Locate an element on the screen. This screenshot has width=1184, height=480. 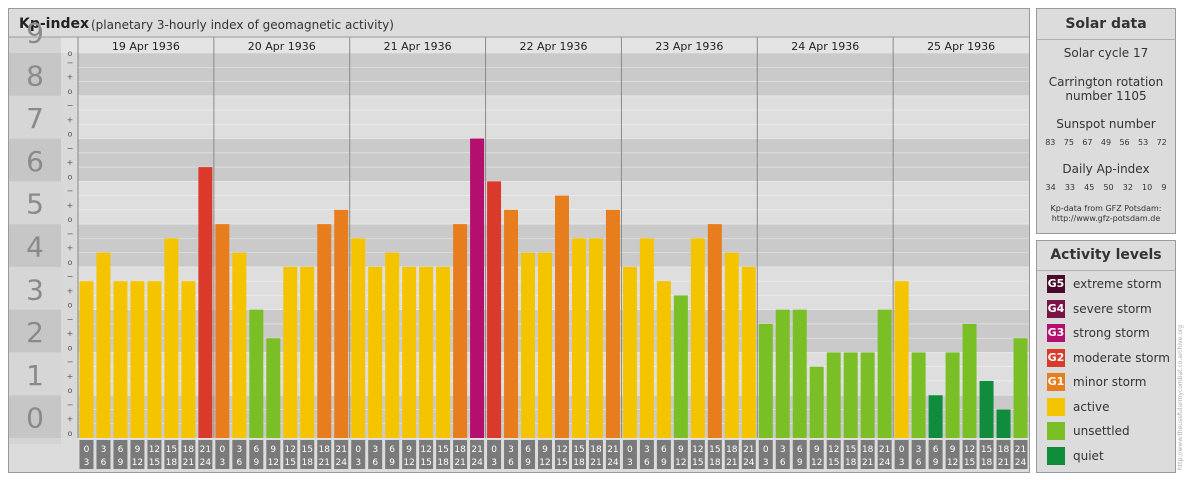
interval-start-label: 0 is located at coordinates (902, 450).